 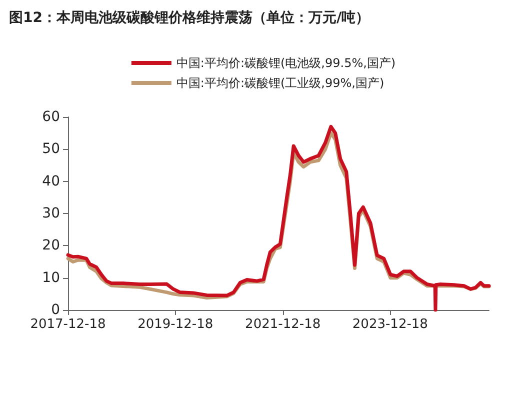 What do you see at coordinates (390, 324) in the screenshot?
I see `x-tick-label: 2023-12-18` at bounding box center [390, 324].